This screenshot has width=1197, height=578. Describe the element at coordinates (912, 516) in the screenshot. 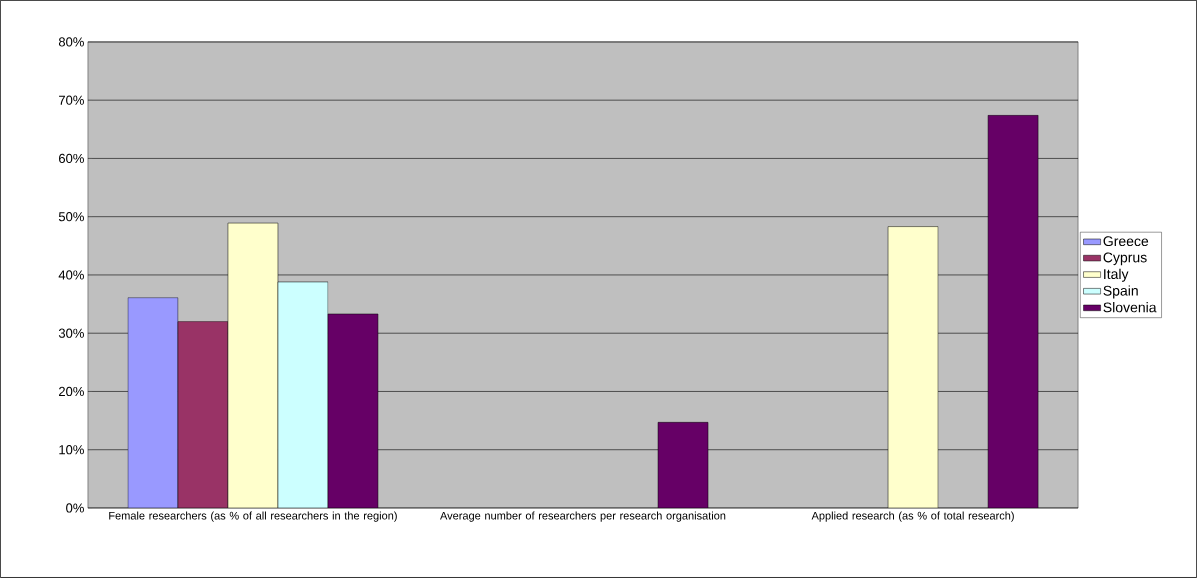

I see `x-tick-label: Applied research (as % of total research)` at that location.